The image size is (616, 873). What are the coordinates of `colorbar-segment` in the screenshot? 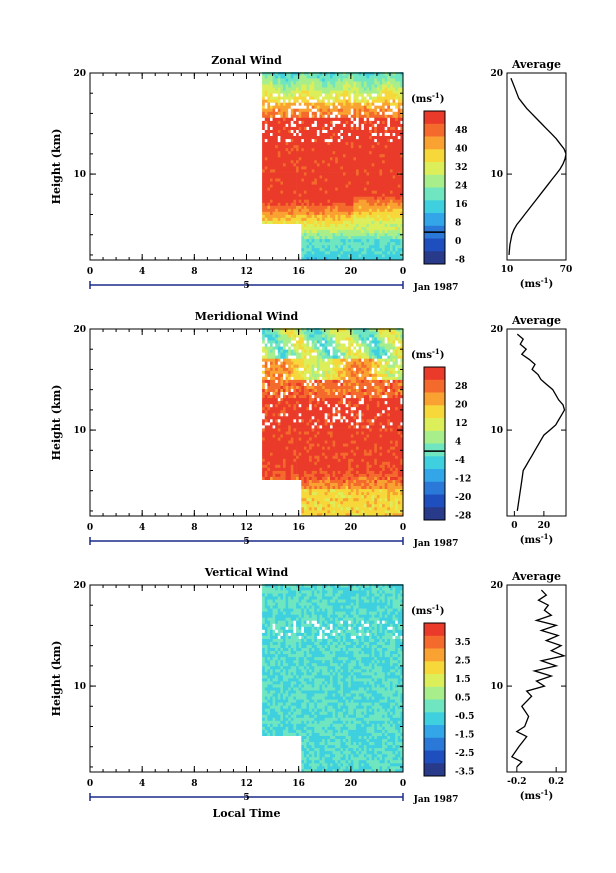 It's located at (434, 130).